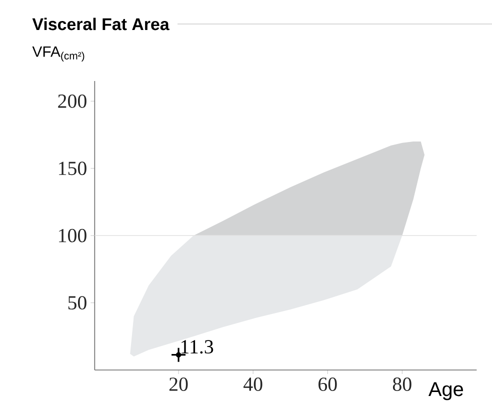  I want to click on x-tick-label: 40, so click(253, 384).